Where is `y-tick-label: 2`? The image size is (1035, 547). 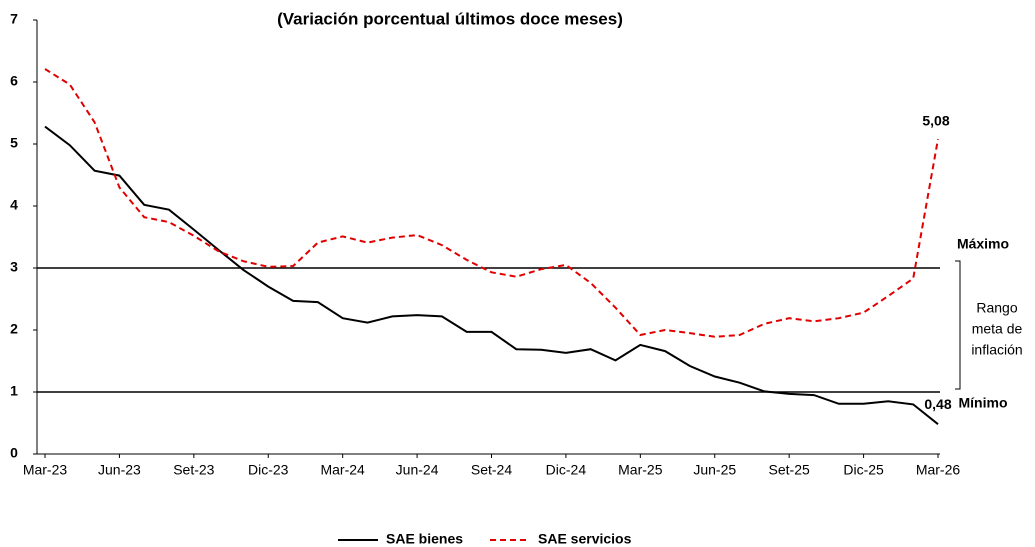 y-tick-label: 2 is located at coordinates (14, 329).